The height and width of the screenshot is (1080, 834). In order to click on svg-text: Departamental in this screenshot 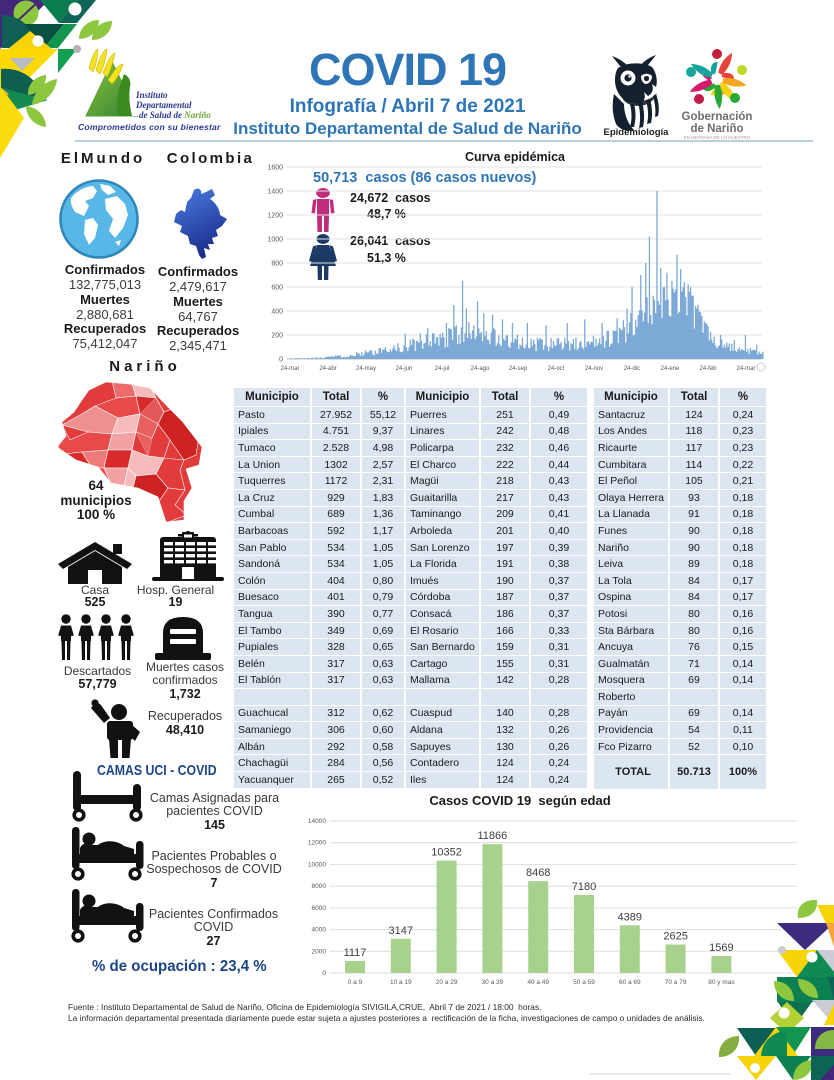, I will do `click(163, 105)`.